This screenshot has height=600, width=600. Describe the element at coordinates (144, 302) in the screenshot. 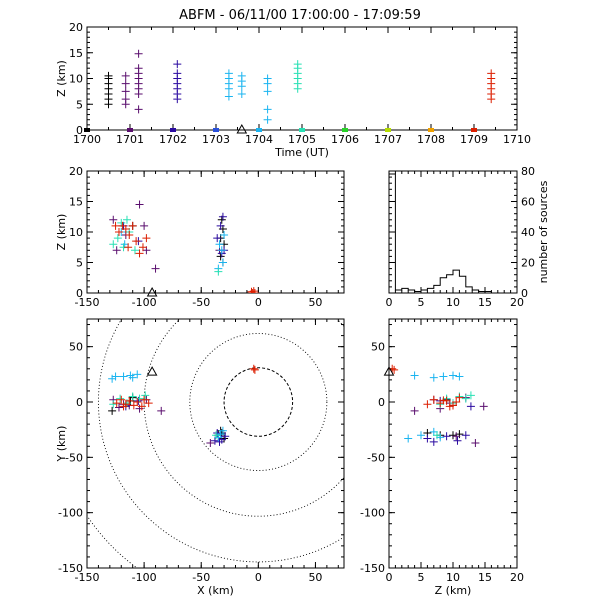

I see `x-tick-label: -100` at that location.